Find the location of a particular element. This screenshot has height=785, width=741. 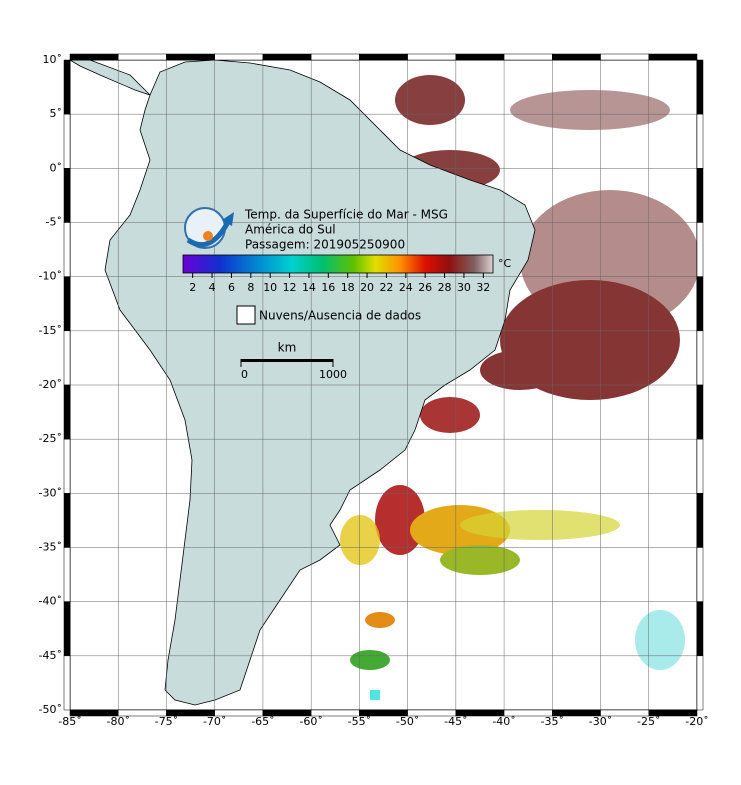

lon-tick-label: -65˚ is located at coordinates (262, 721).